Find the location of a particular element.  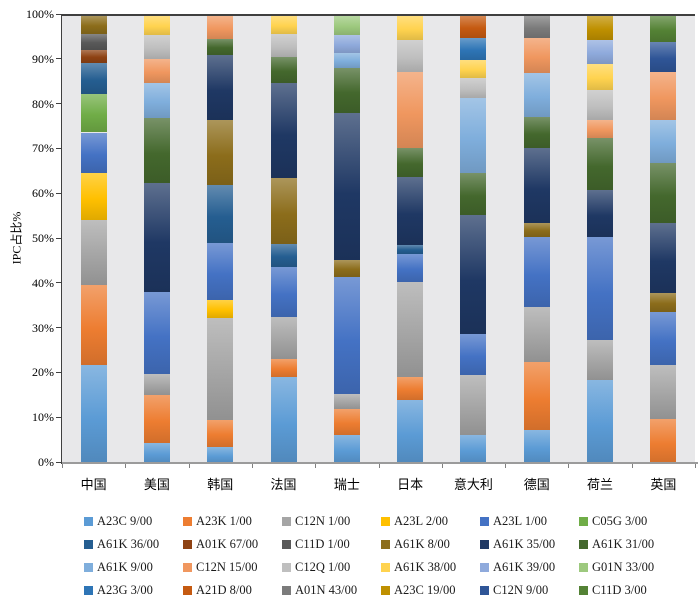

bar-japan is located at coordinates (410, 240).